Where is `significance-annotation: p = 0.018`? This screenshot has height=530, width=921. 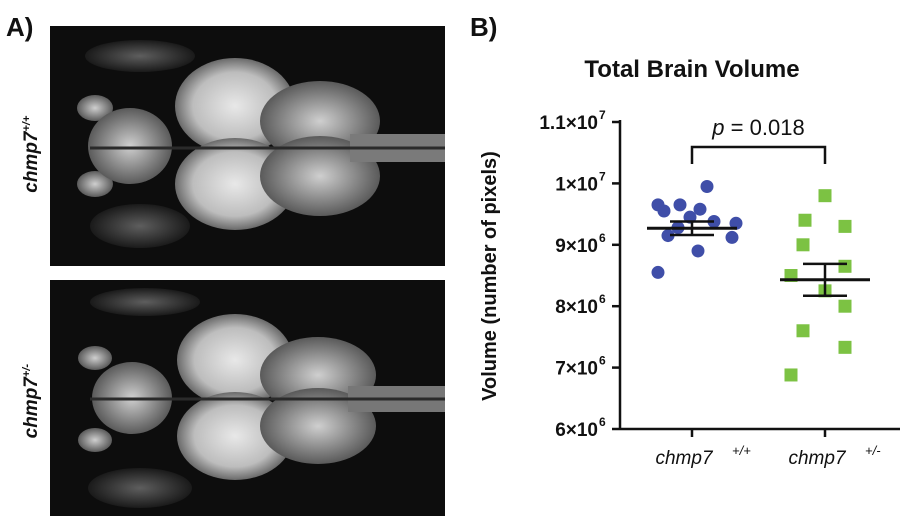
significance-annotation: p = 0.018 is located at coordinates (758, 139).